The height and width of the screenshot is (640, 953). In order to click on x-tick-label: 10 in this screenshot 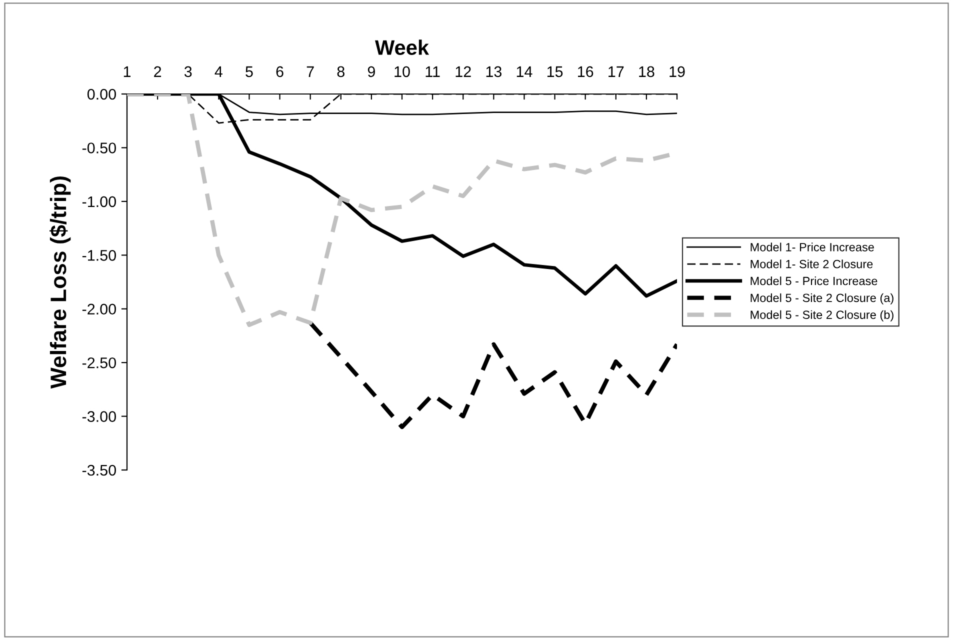, I will do `click(402, 72)`.